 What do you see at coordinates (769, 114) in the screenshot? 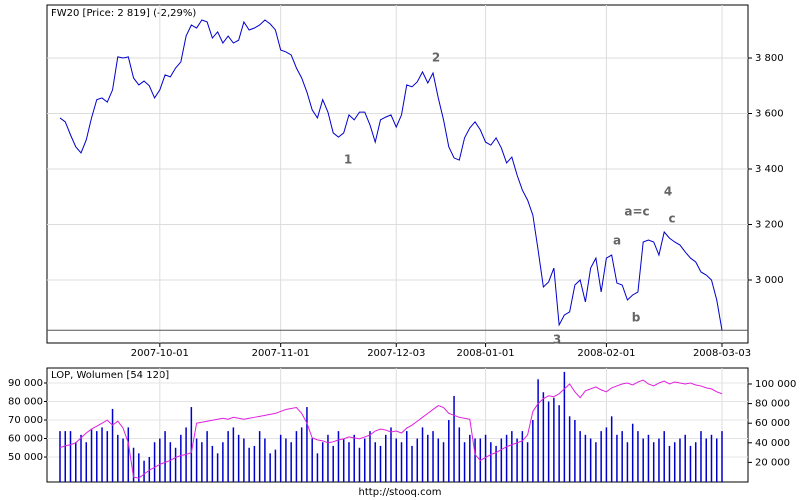
I see `y-tick-label: 3 600` at bounding box center [769, 114].